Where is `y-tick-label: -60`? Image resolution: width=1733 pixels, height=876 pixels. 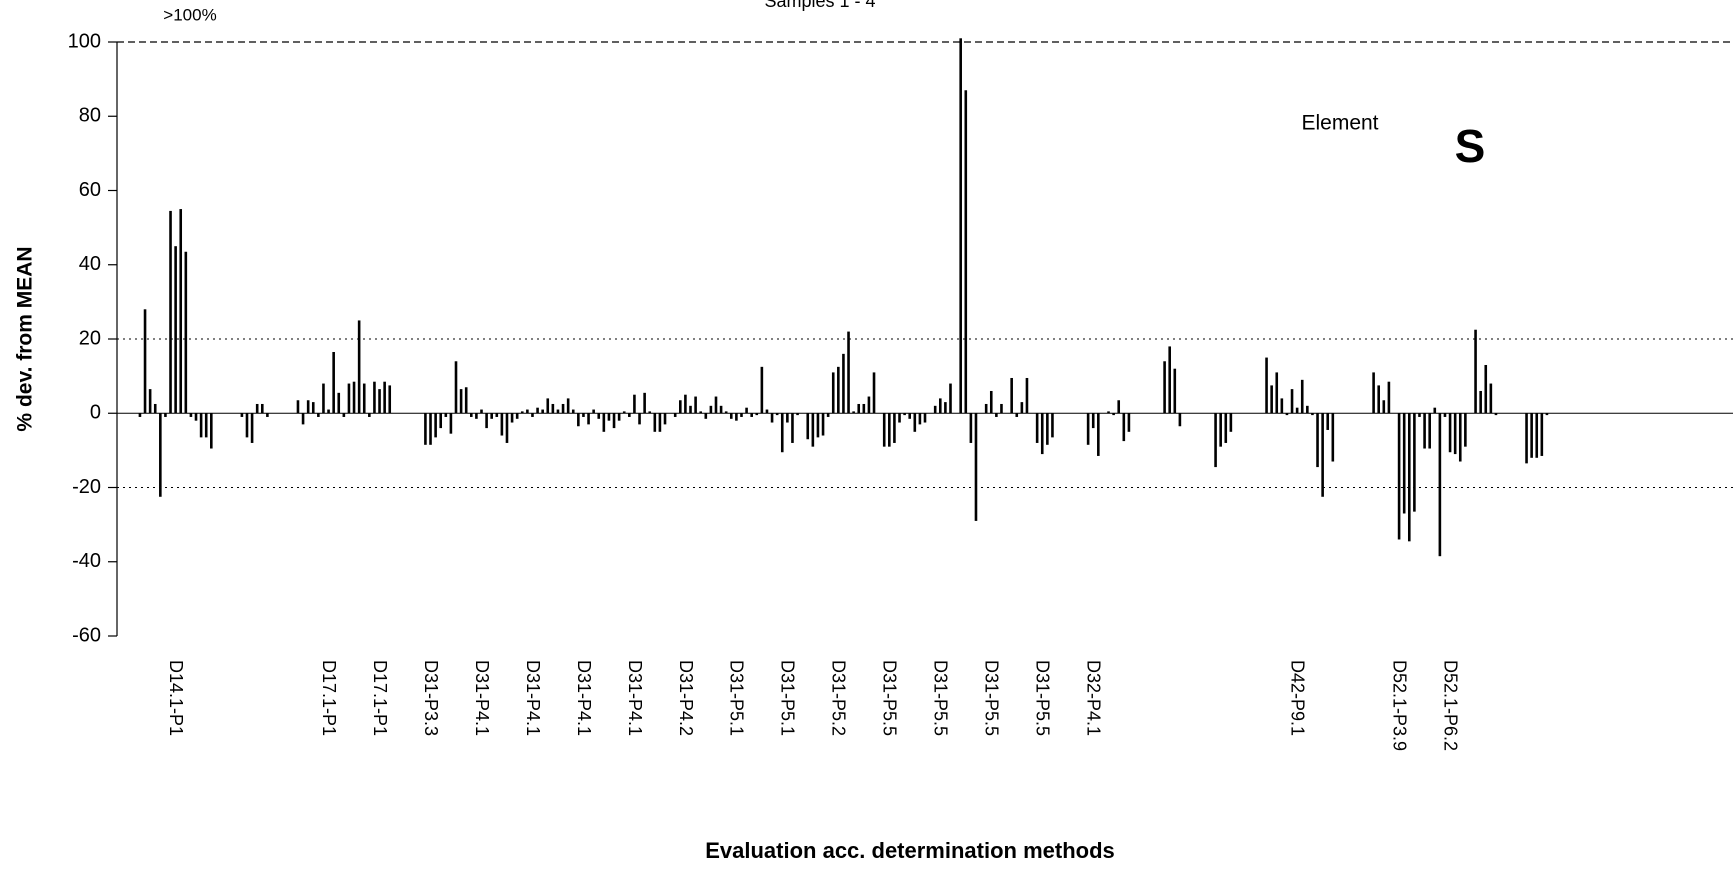
y-tick-label: -60 is located at coordinates (86, 635).